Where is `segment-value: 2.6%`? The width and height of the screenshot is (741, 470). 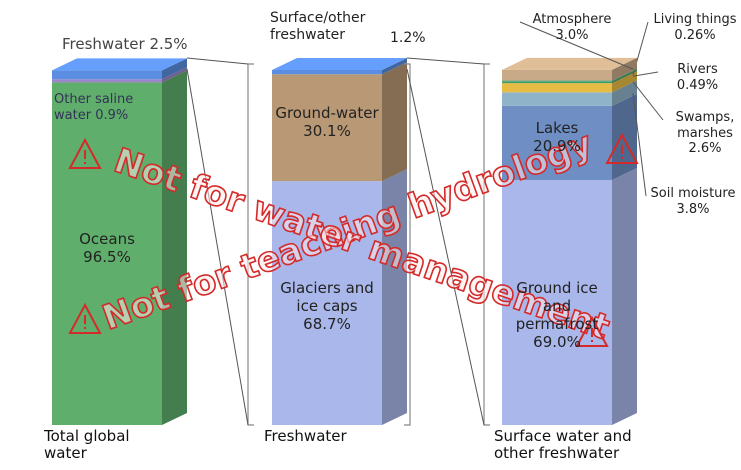 segment-value: 2.6% is located at coordinates (705, 149).